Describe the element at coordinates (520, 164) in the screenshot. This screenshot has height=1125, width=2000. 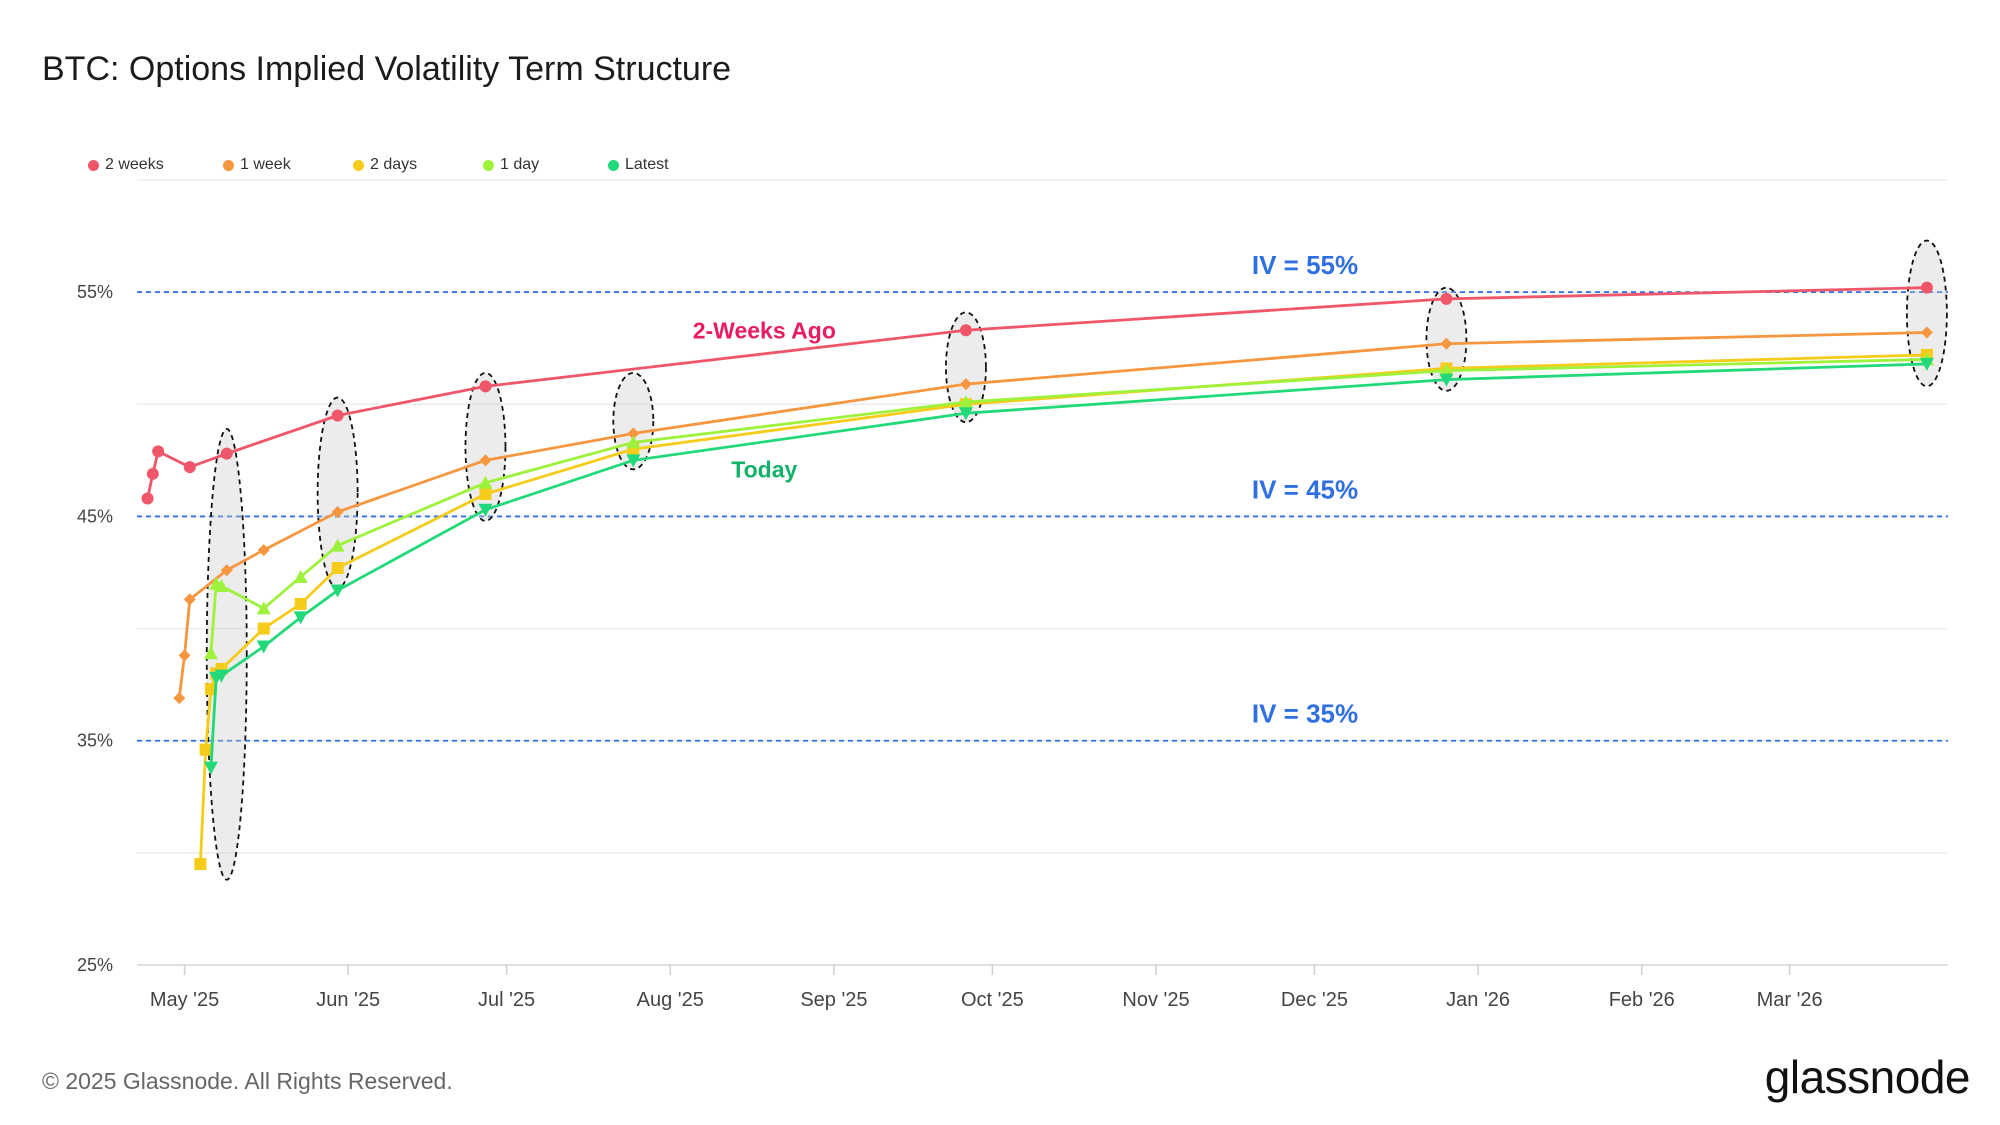
I see `legend-label: 1 day` at that location.